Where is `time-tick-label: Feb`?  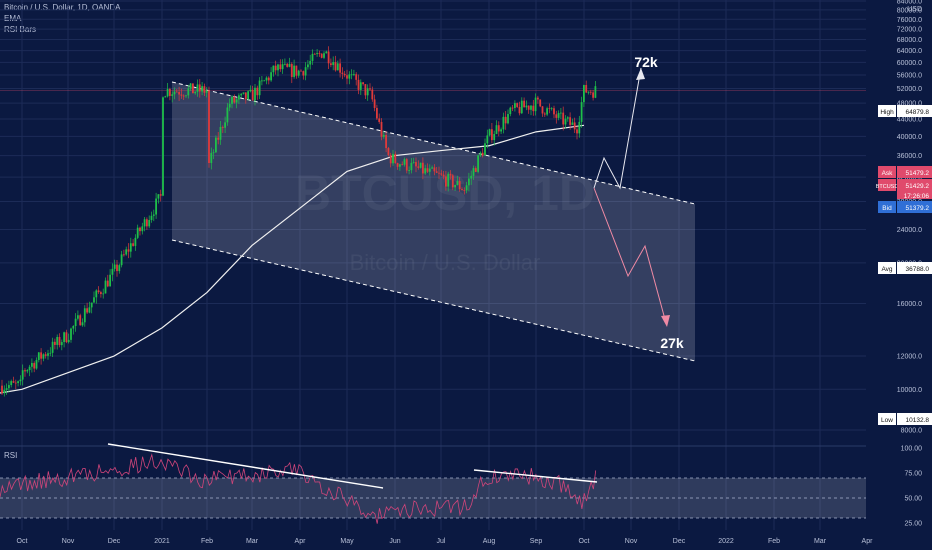 time-tick-label: Feb is located at coordinates (207, 541).